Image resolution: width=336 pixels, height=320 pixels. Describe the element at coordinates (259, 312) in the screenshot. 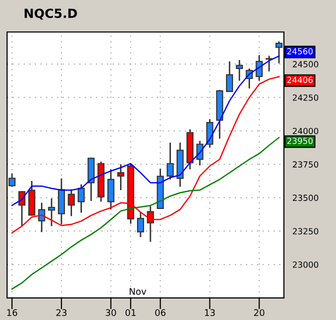

I see `x-tick-label: 20` at that location.